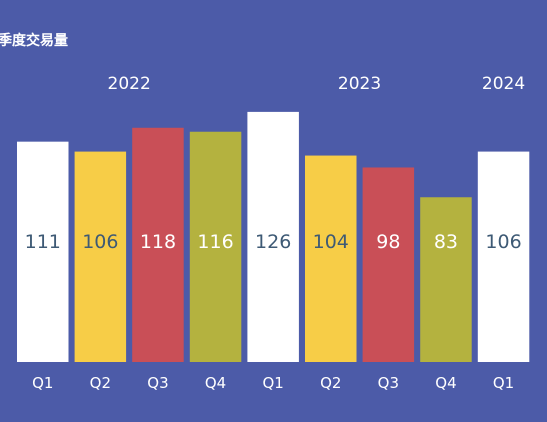  I want to click on chart-title: 季度交易量, so click(34, 40).